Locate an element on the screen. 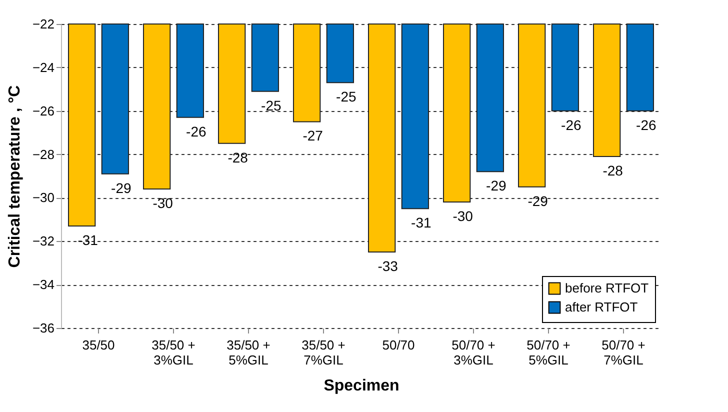  x-tick-label: 35/50 + 7%GIL is located at coordinates (324, 353).